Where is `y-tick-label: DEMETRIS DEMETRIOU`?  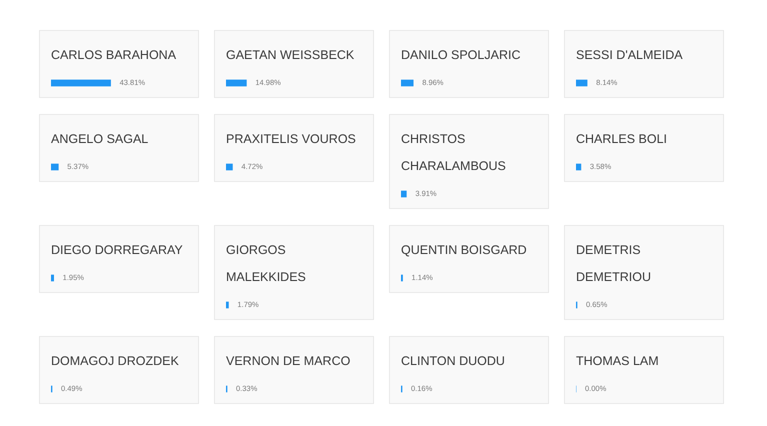
y-tick-label: DEMETRIS DEMETRIOU is located at coordinates (614, 264).